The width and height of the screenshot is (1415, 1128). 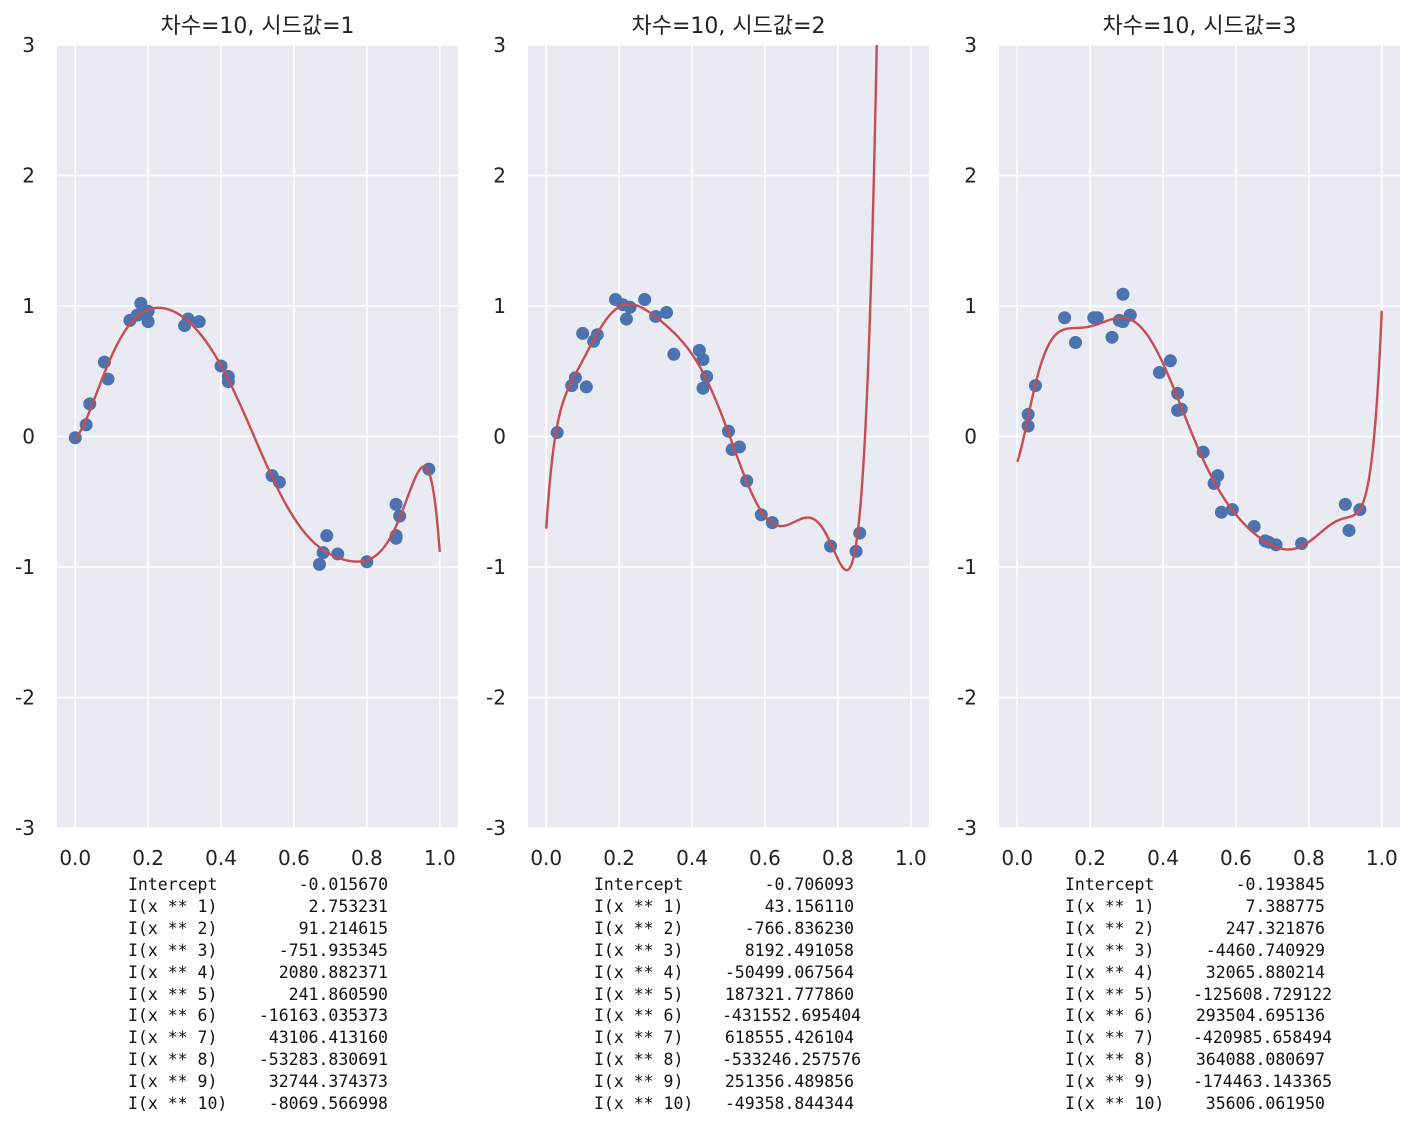 What do you see at coordinates (1285, 906) in the screenshot?
I see `coefficient-value: 7.388775` at bounding box center [1285, 906].